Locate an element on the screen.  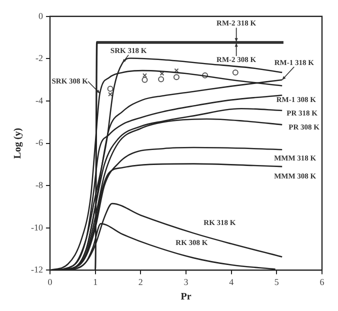
x-tick-label: 5 is located at coordinates (277, 281).